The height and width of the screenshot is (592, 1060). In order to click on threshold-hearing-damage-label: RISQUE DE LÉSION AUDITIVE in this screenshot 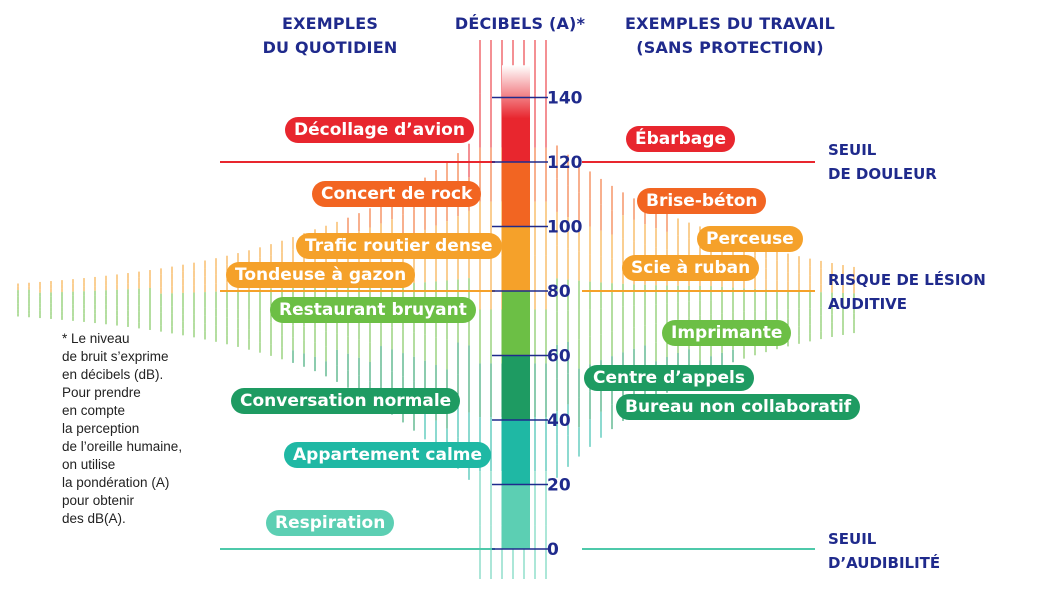, I will do `click(907, 292)`.